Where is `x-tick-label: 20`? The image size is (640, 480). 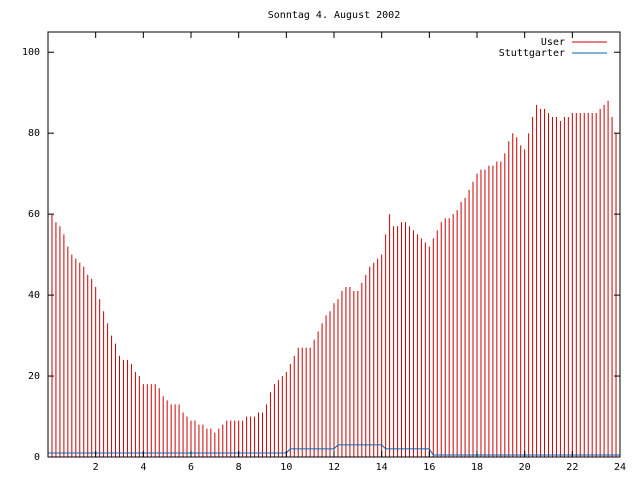 x-tick-label: 20 is located at coordinates (525, 467).